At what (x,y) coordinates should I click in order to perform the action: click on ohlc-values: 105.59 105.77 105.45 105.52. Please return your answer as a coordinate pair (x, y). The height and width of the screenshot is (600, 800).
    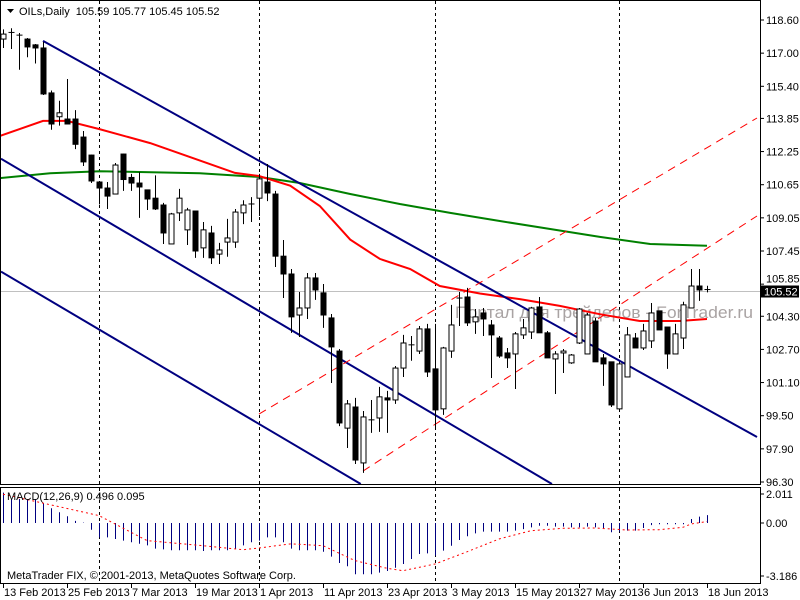
    Looking at the image, I should click on (148, 12).